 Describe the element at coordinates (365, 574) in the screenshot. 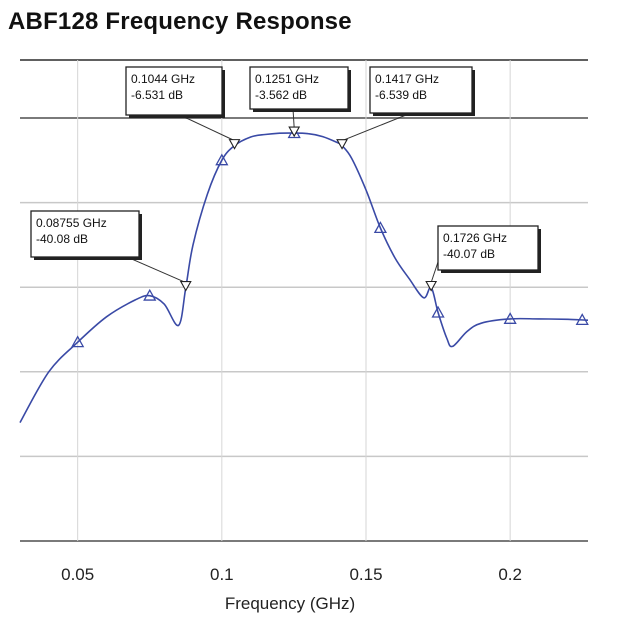

I see `x-tick-label: 0.15` at that location.